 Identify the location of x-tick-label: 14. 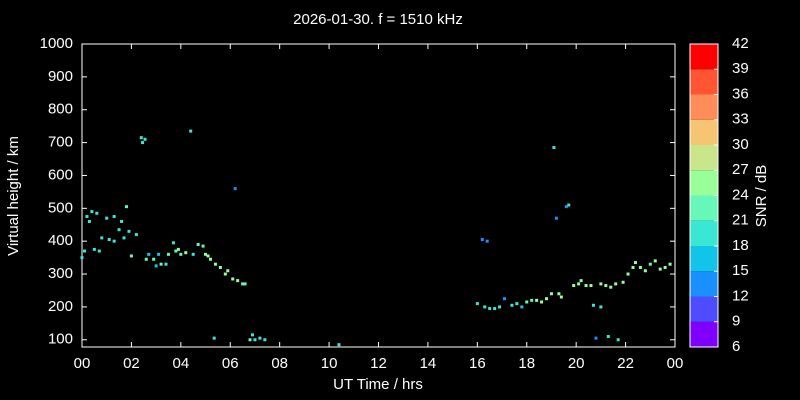
(428, 363).